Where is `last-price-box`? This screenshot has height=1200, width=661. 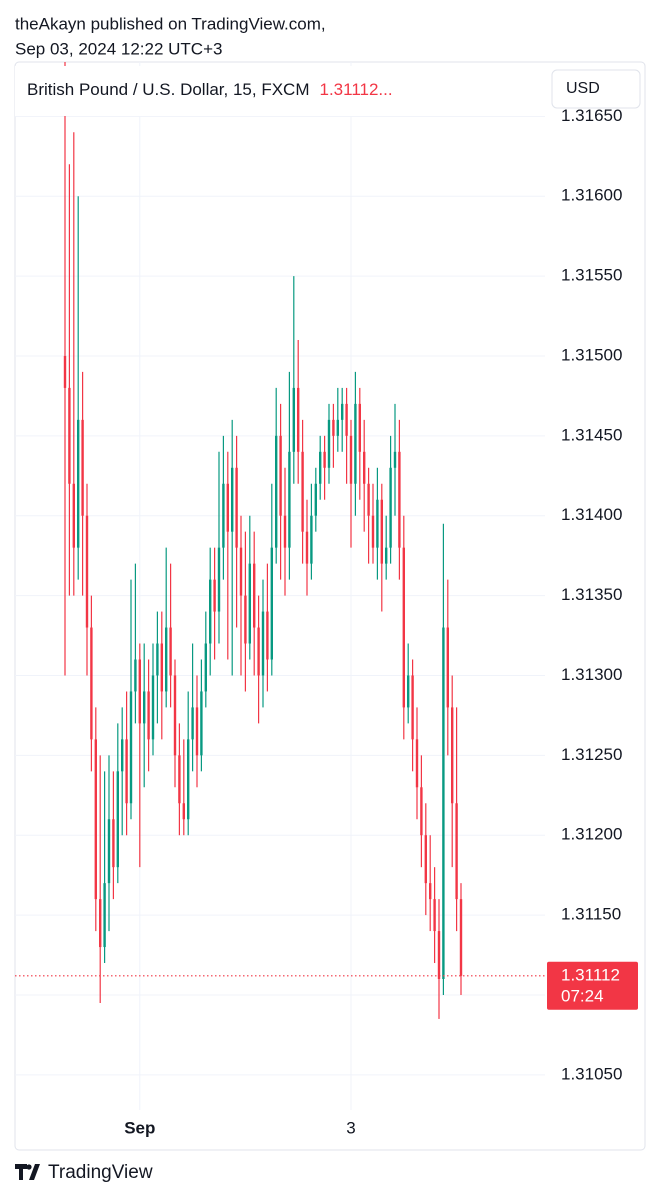
last-price-box is located at coordinates (592, 985).